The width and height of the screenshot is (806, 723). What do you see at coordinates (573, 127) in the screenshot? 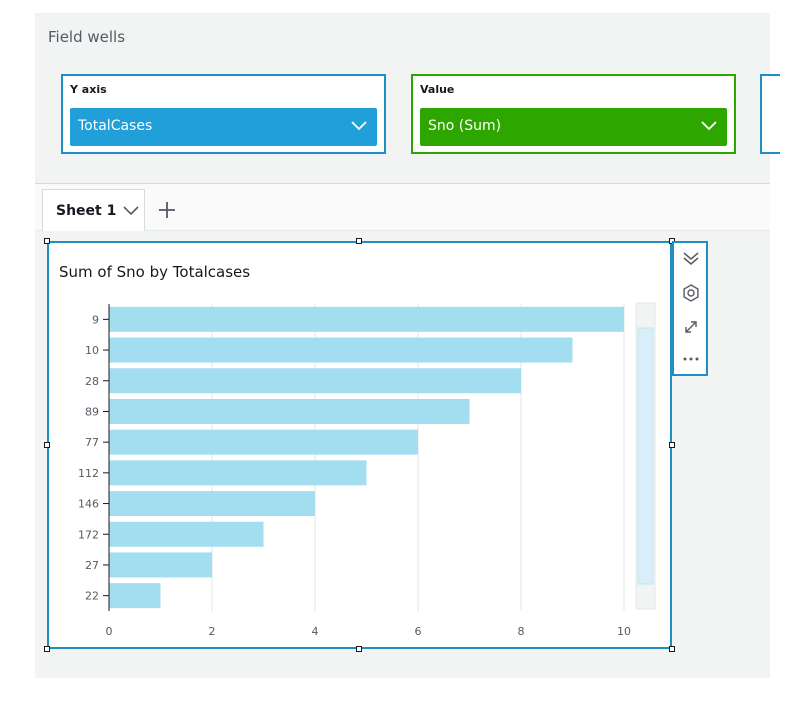
I see `value-field-pill: Sno (Sum)` at bounding box center [573, 127].